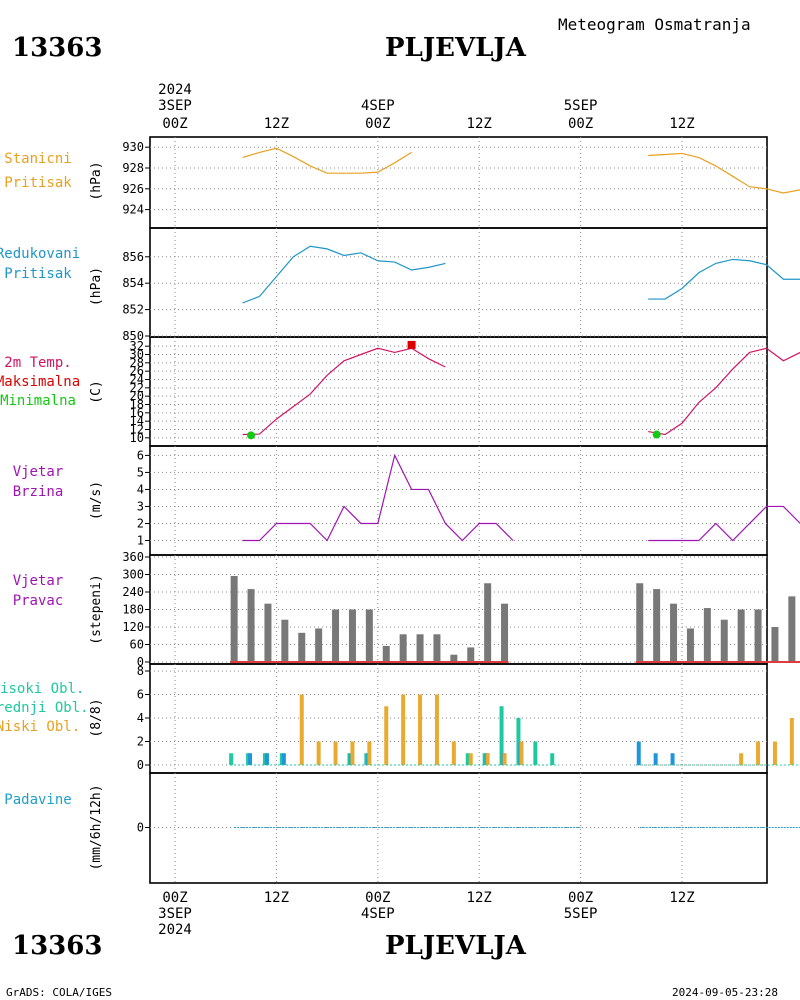  Describe the element at coordinates (140, 718) in the screenshot. I see `y-tick-label: 4` at that location.